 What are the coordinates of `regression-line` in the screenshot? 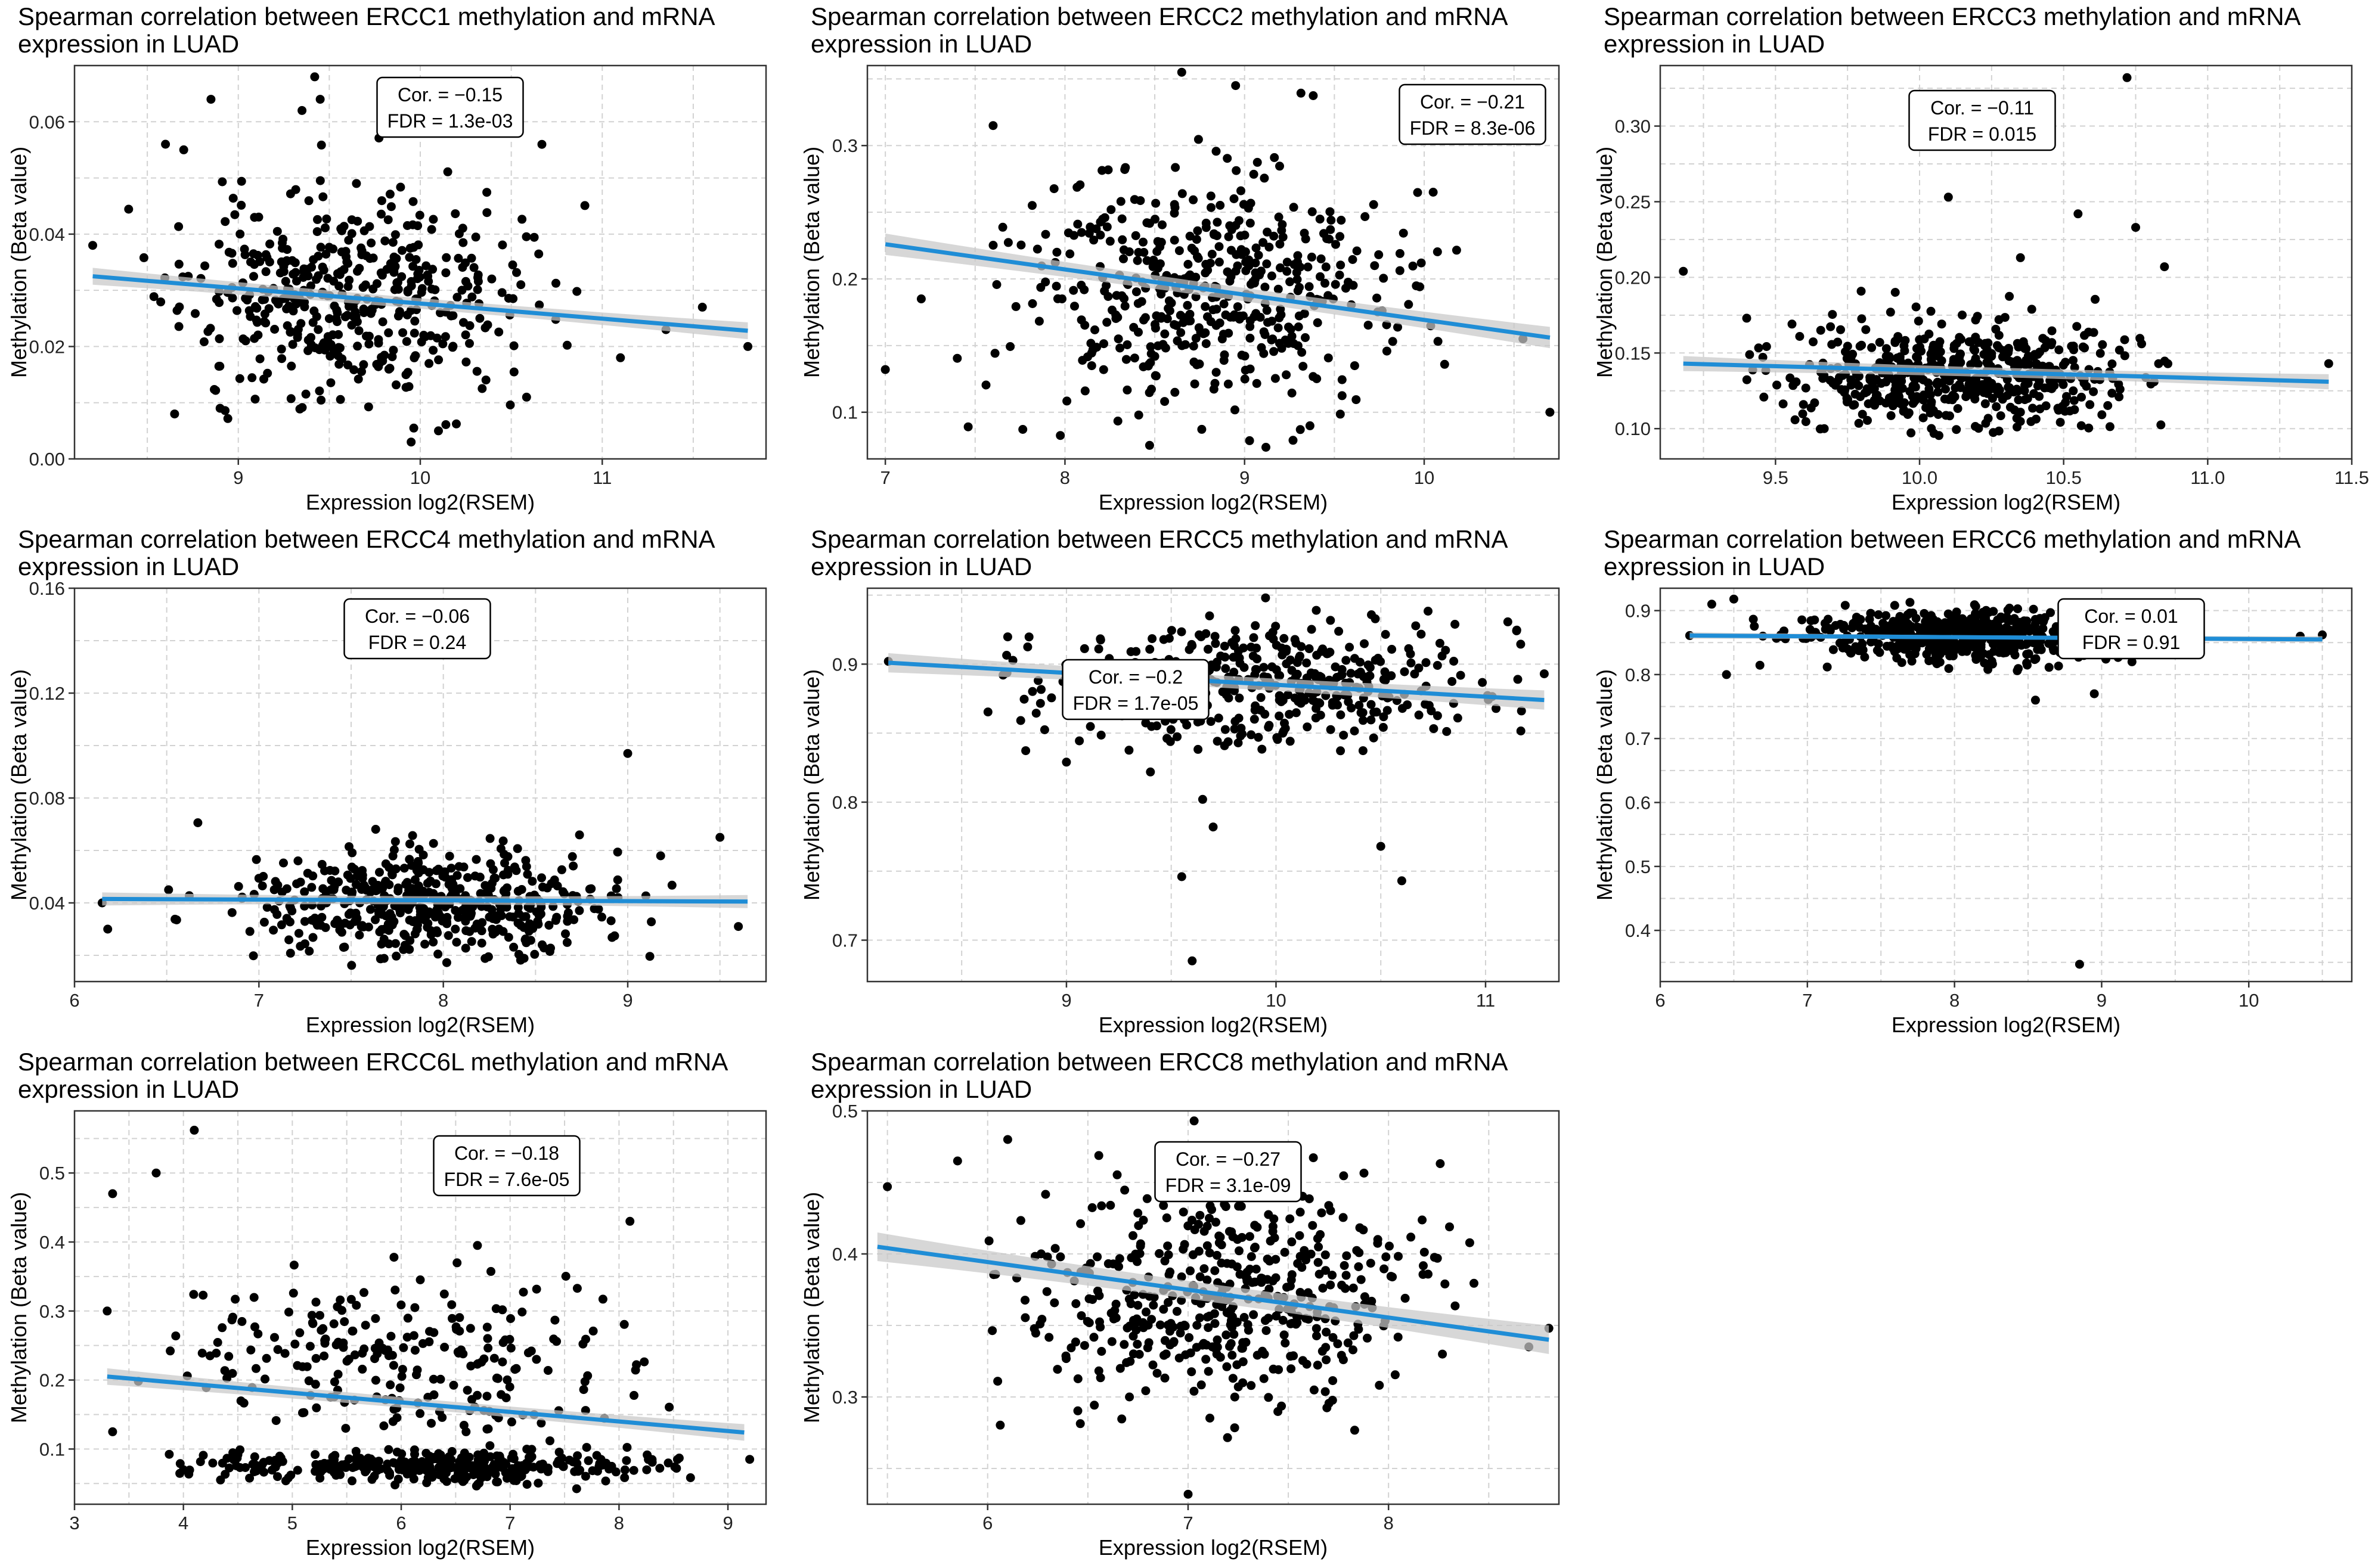 It's located at (1218, 291).